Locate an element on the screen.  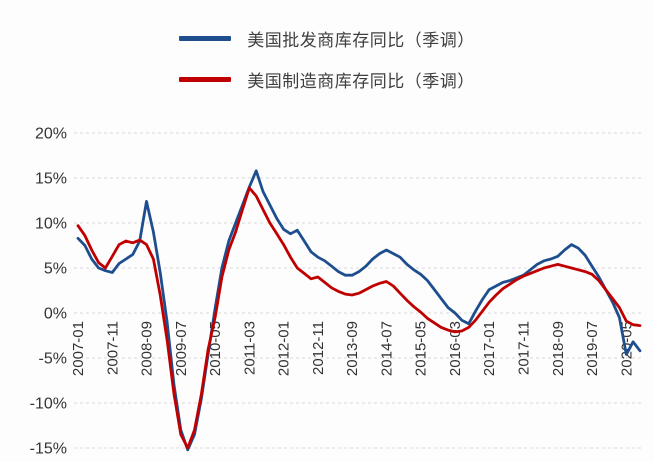
x-axis-tick-label: 2017-11 is located at coordinates (524, 348).